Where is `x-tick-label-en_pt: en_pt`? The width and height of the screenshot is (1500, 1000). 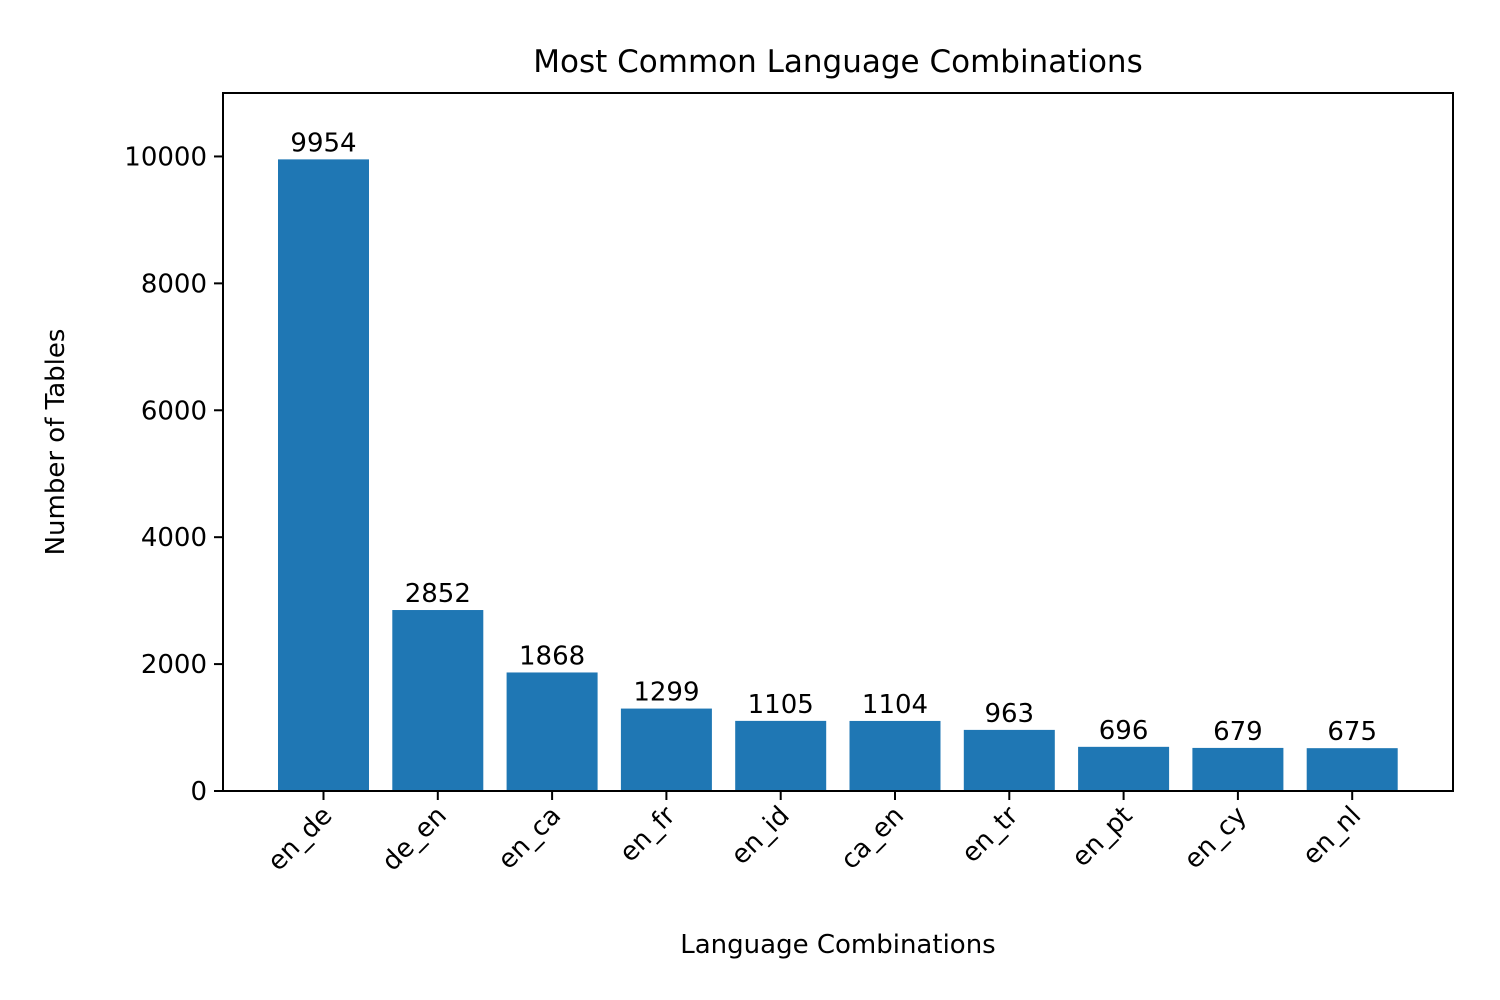
x-tick-label-en_pt: en_pt is located at coordinates (1102, 837).